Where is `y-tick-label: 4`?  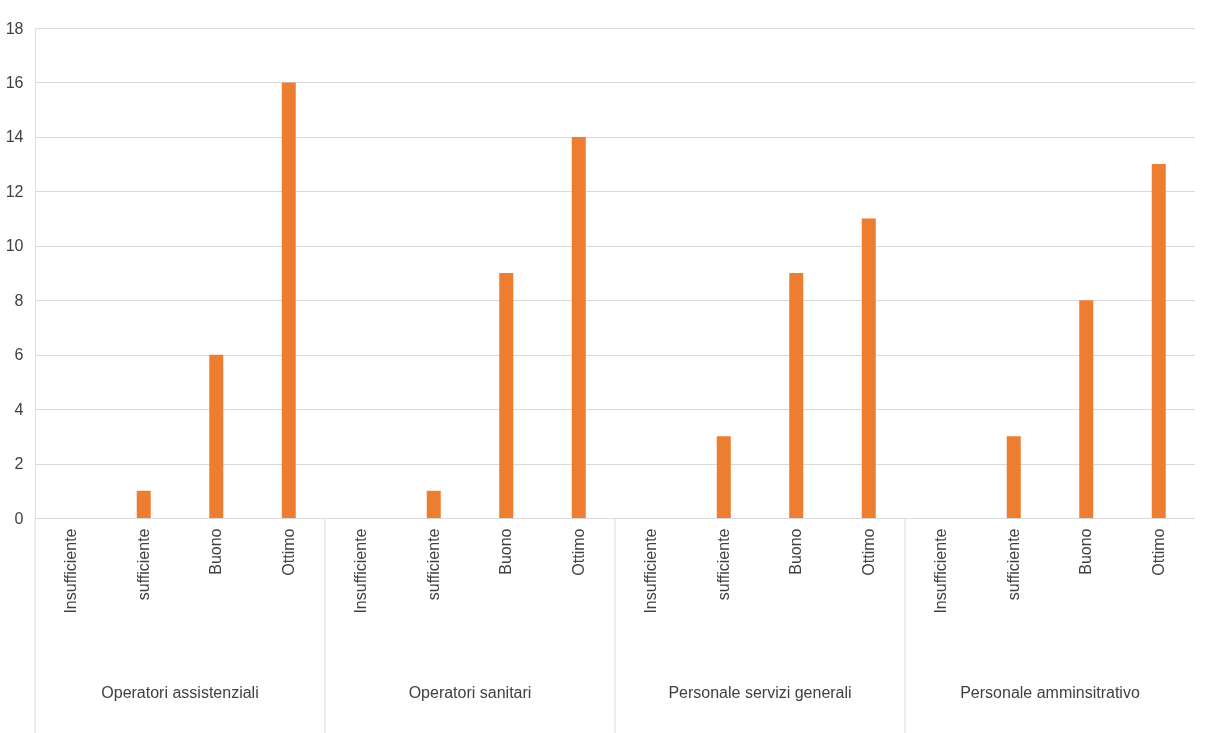 y-tick-label: 4 is located at coordinates (19, 409).